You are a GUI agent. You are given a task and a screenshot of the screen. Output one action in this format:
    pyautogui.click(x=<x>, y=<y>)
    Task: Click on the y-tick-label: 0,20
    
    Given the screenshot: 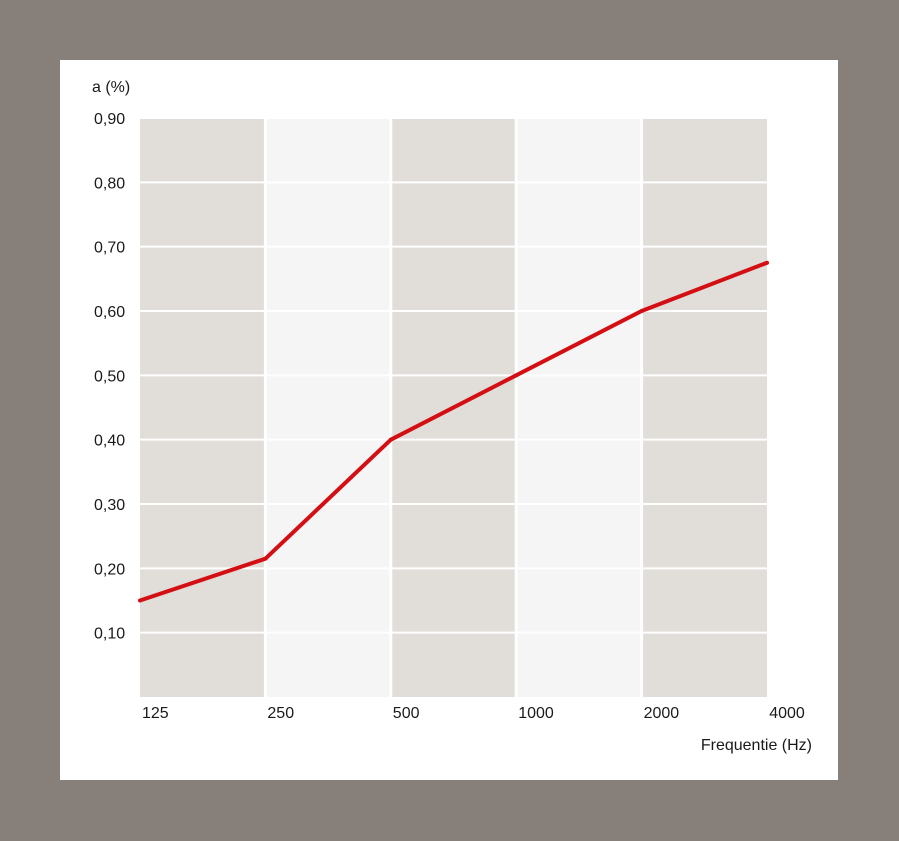 What is the action you would take?
    pyautogui.click(x=109, y=569)
    